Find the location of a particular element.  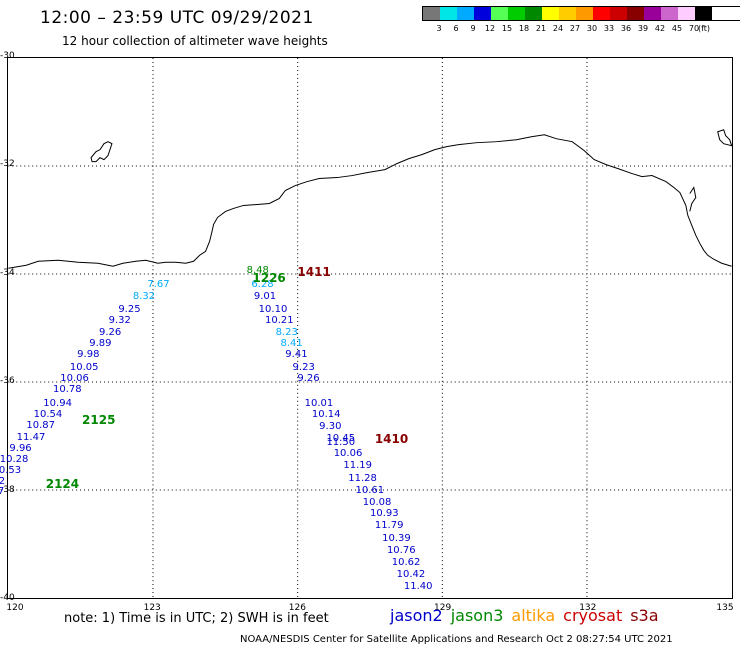

wave-height-value: 10.45 is located at coordinates (341, 439).